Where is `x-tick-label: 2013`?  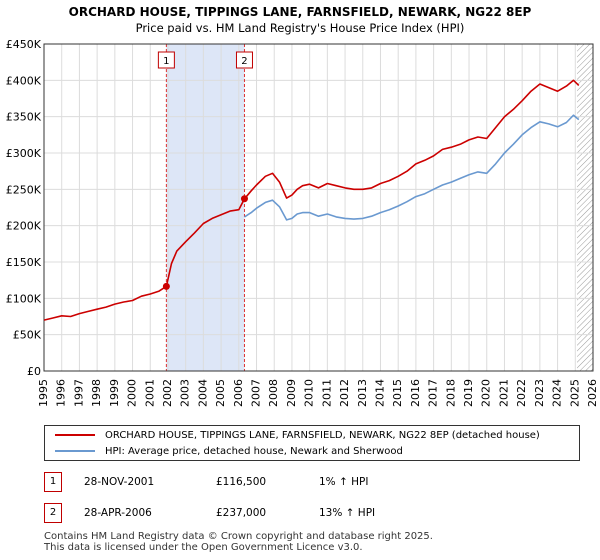
x-tick-label: 2013 is located at coordinates (362, 393).